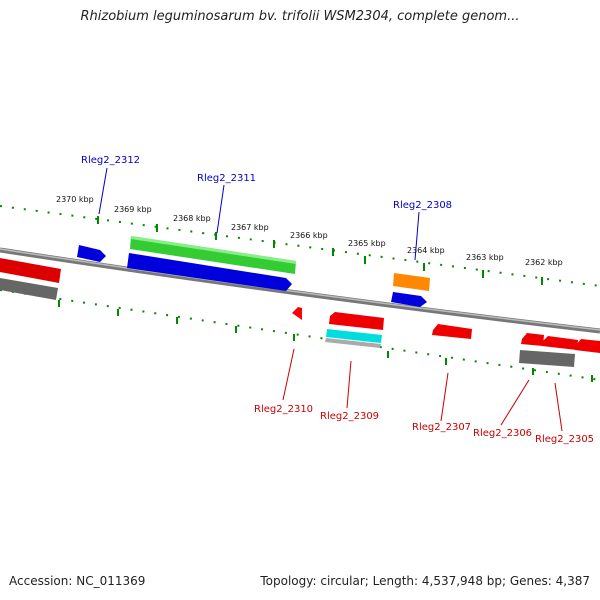 This screenshot has height=600, width=600. Describe the element at coordinates (110, 160) in the screenshot. I see `label-rleg2-2312: Rleg2_2312` at that location.